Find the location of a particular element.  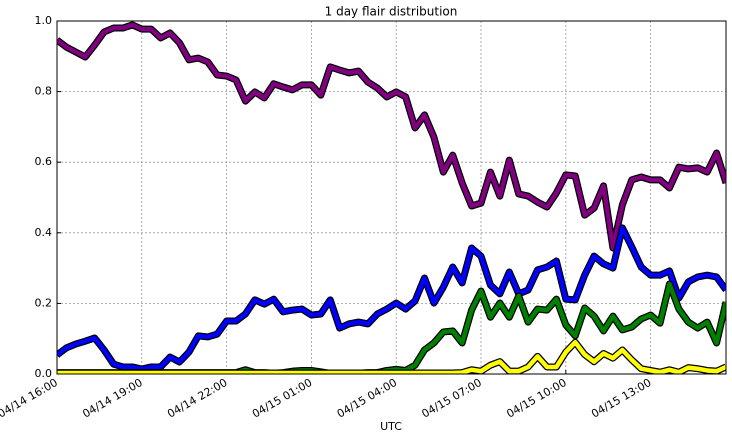

x-tick-label: 04/15 13:00 is located at coordinates (621, 398).